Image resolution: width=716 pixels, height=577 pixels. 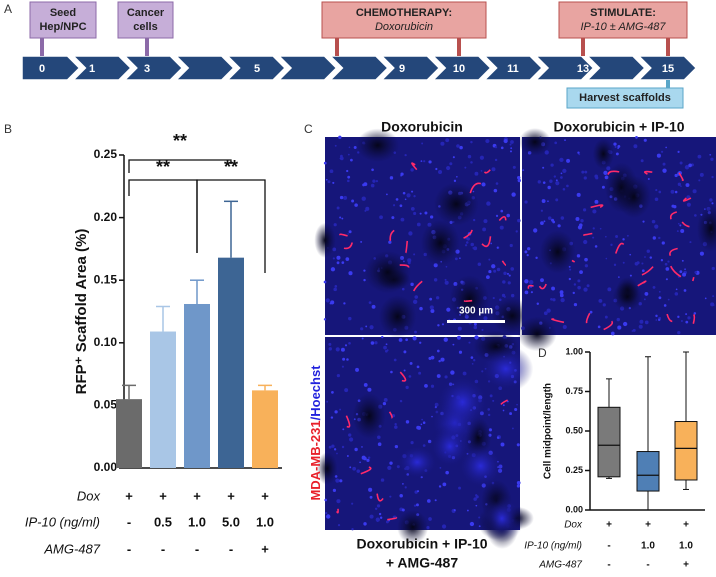 I want to click on micrograph, so click(x=423, y=233).